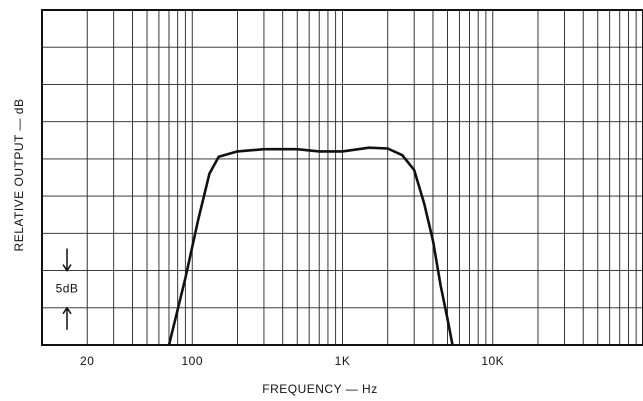 Image resolution: width=643 pixels, height=401 pixels. What do you see at coordinates (19, 175) in the screenshot?
I see `y-axis-label: RELATIVE OUTPUT — dB` at bounding box center [19, 175].